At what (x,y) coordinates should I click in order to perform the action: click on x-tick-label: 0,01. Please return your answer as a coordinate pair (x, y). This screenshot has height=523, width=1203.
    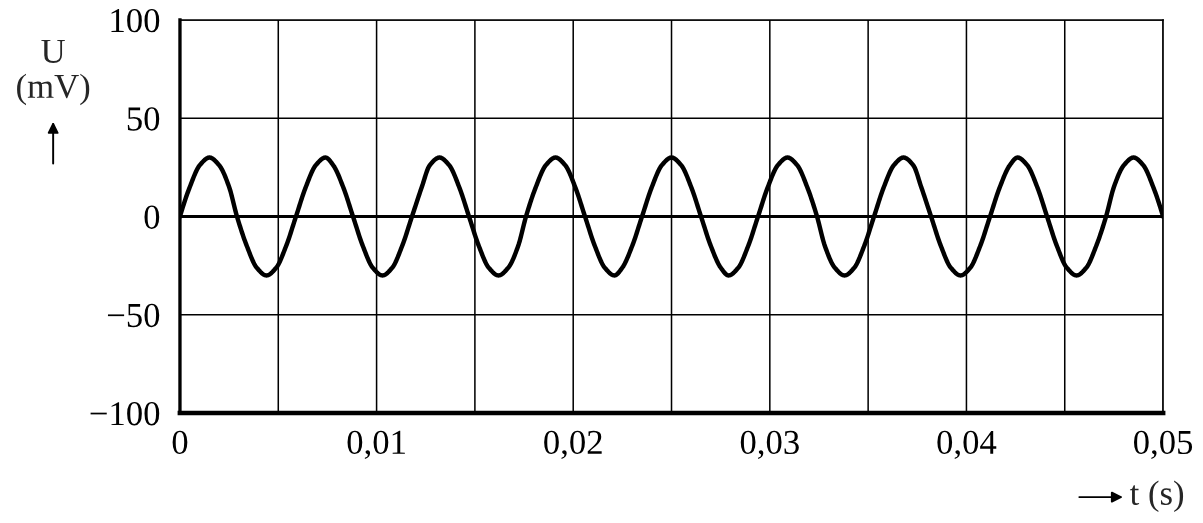
    Looking at the image, I should click on (376, 445).